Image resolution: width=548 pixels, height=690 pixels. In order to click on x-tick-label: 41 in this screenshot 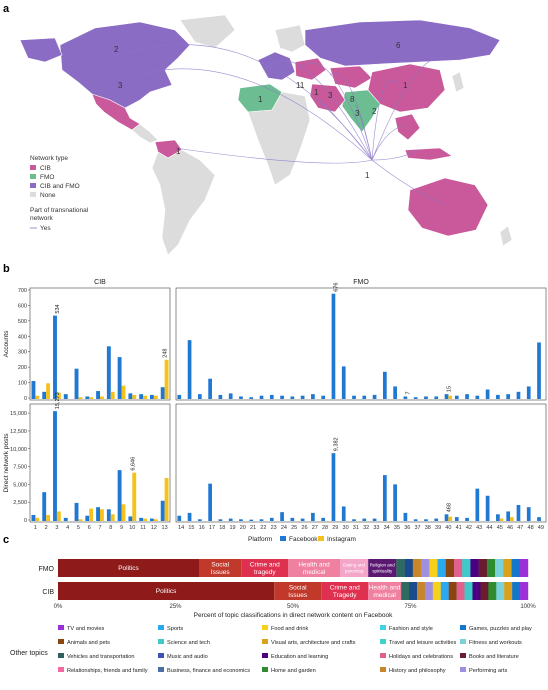, I will do `click(459, 528)`.